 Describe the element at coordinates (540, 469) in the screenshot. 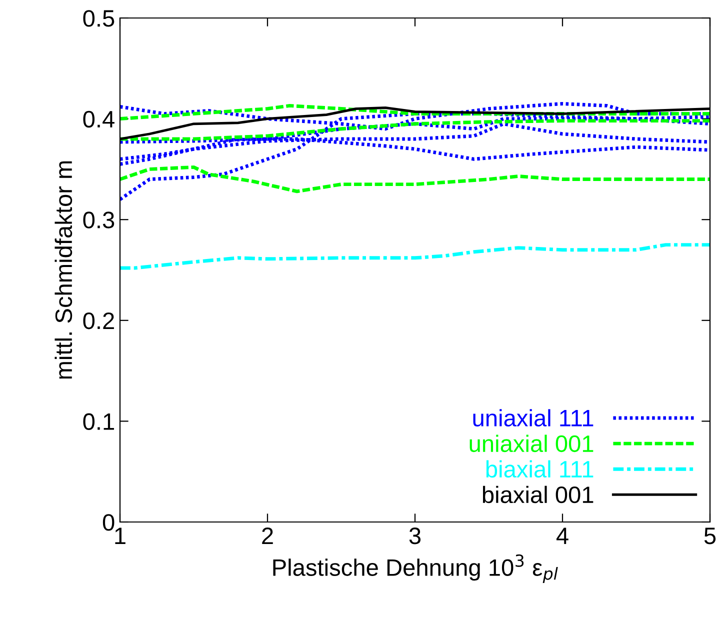

I see `legend-label: biaxial 111` at that location.